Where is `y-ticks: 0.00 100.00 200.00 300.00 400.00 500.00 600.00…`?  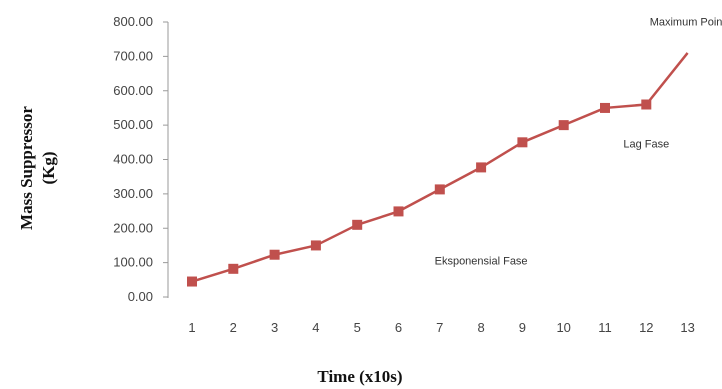
y-ticks: 0.00 100.00 200.00 300.00 400.00 500.00 600.00… is located at coordinates (140, 159).